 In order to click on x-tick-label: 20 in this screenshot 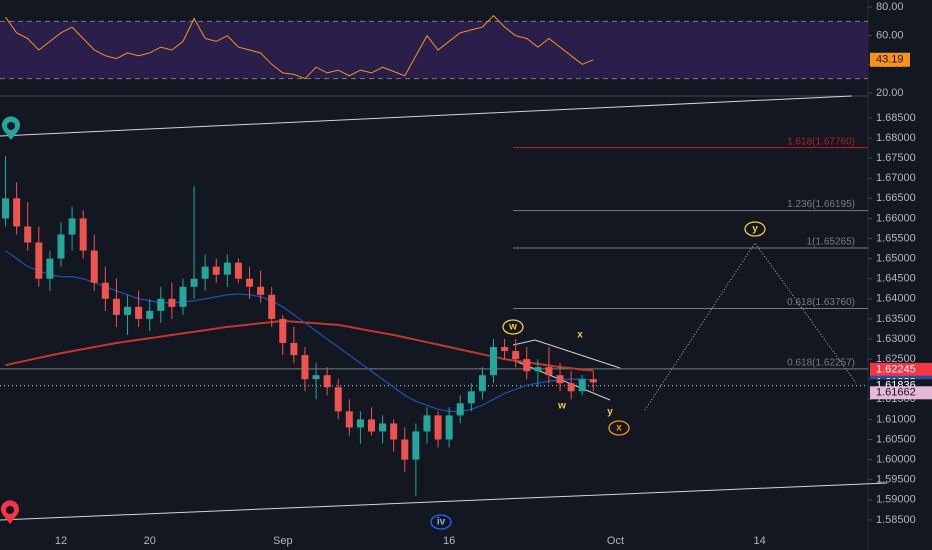, I will do `click(150, 541)`.